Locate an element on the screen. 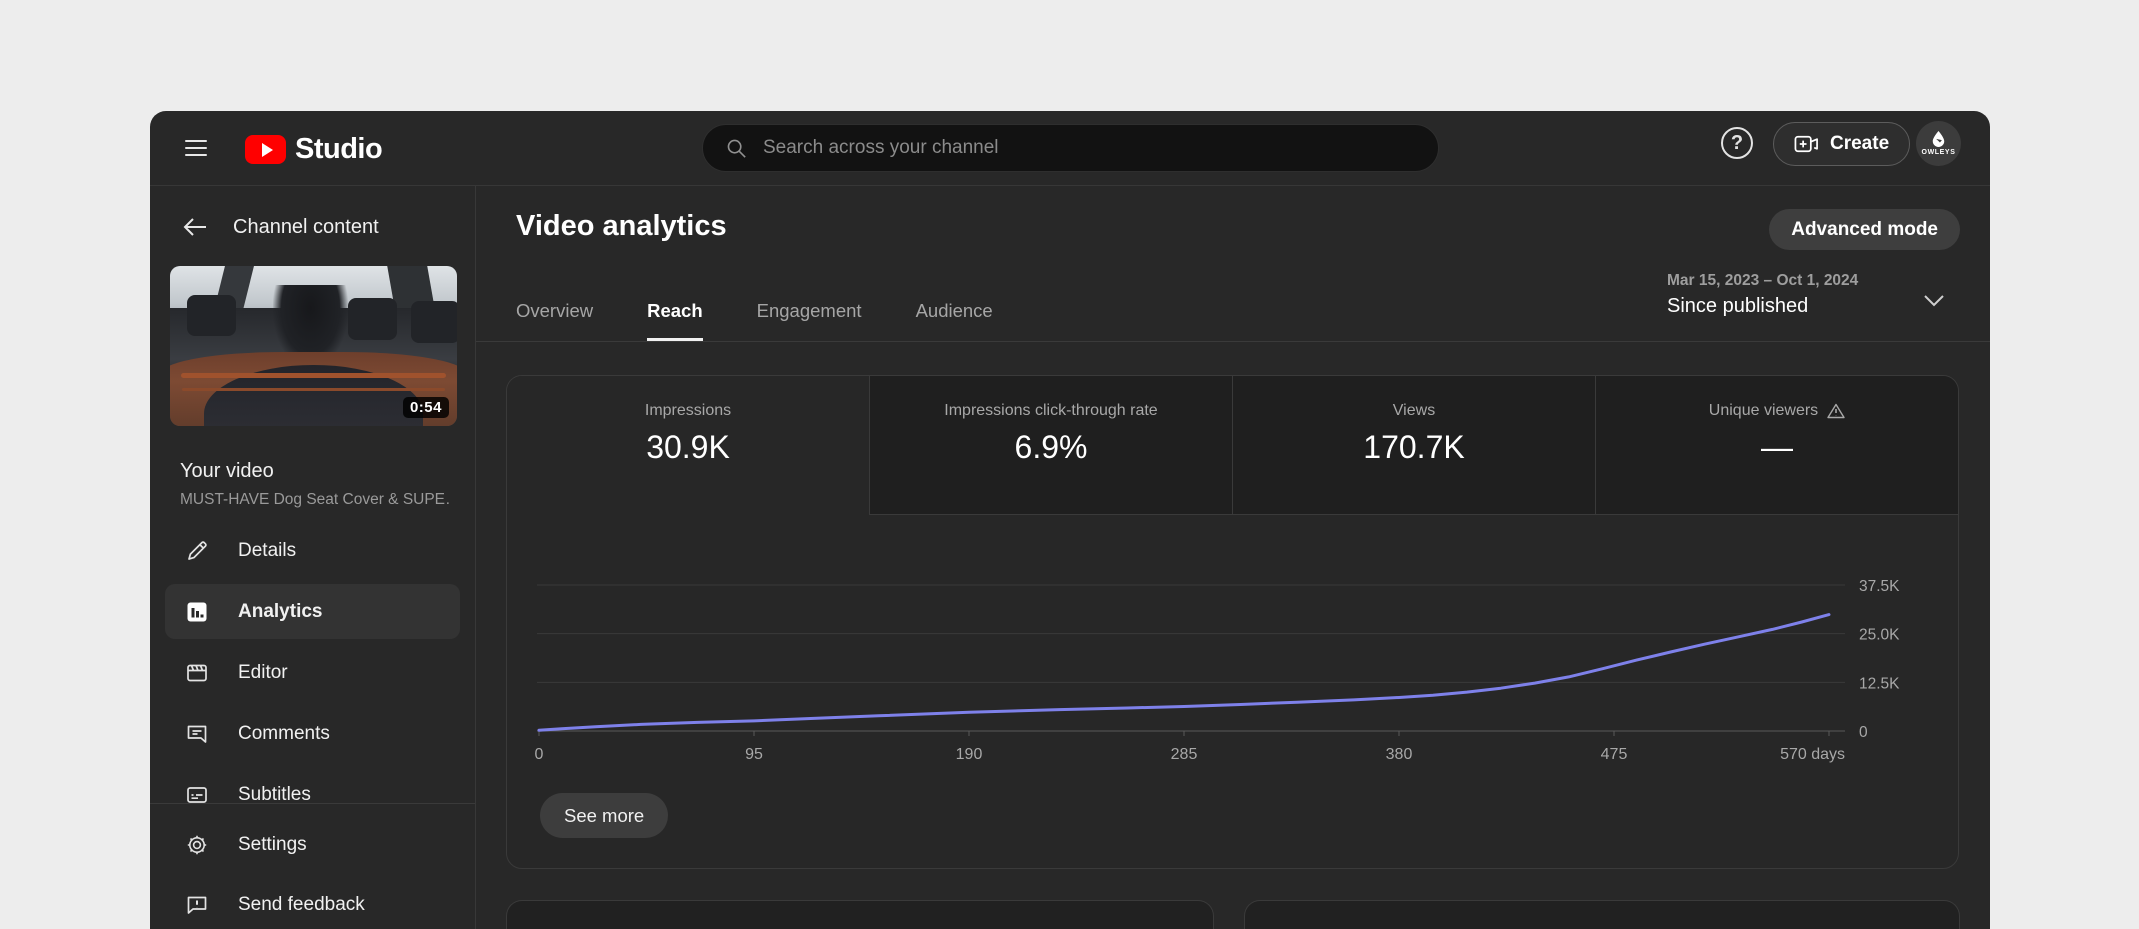  x-tick-label: 0 is located at coordinates (539, 754).